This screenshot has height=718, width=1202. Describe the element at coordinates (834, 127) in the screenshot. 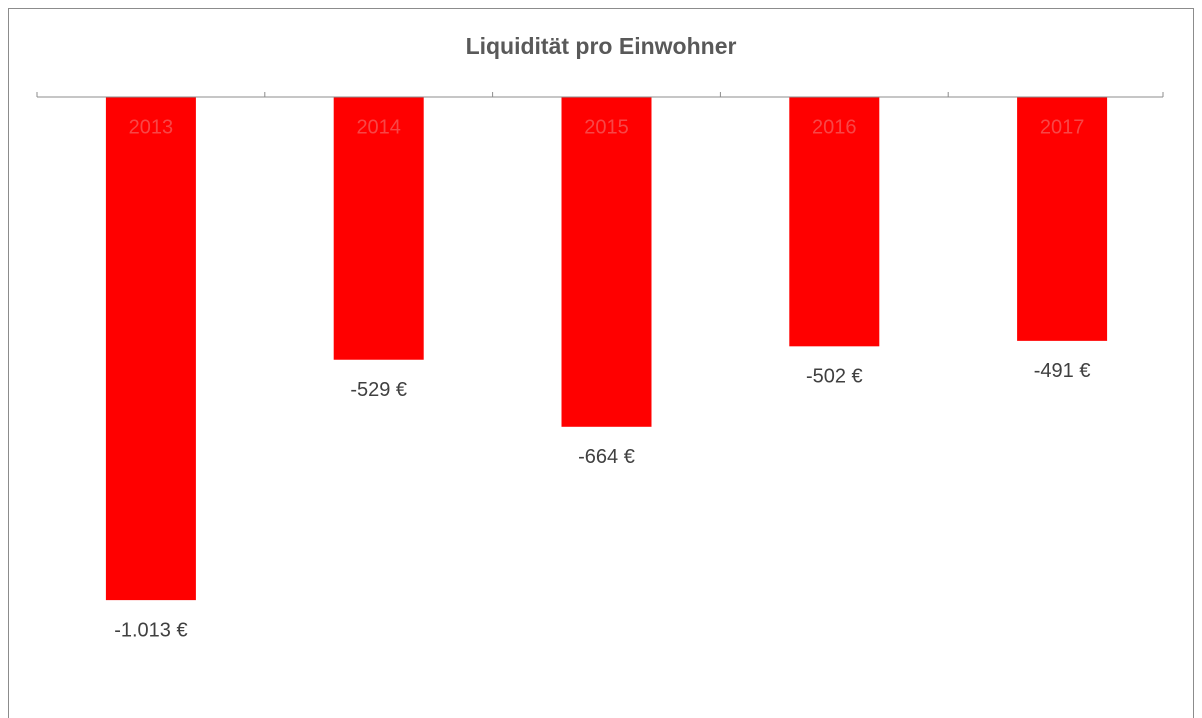

I see `category-label: 2016` at that location.